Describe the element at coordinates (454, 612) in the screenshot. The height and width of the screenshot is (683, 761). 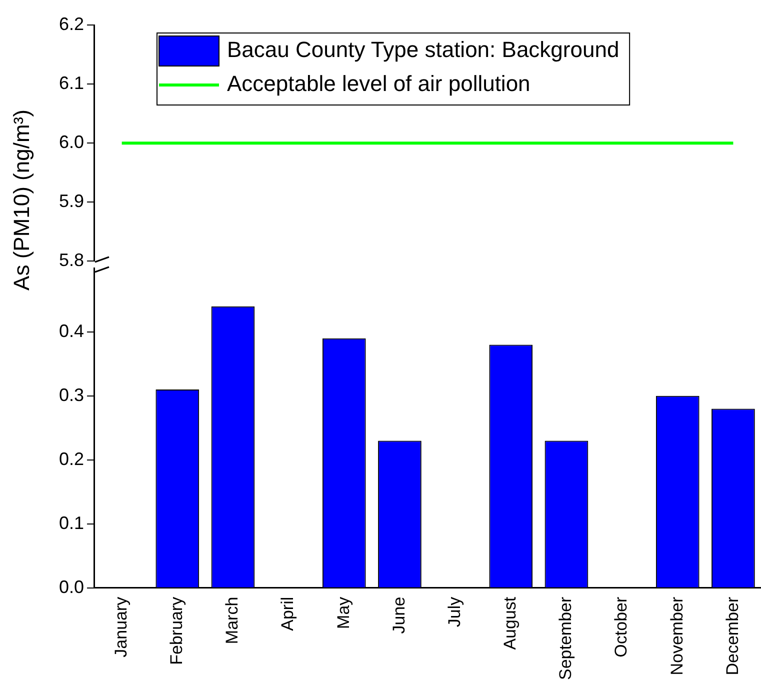
I see `x-tick-label: July` at that location.